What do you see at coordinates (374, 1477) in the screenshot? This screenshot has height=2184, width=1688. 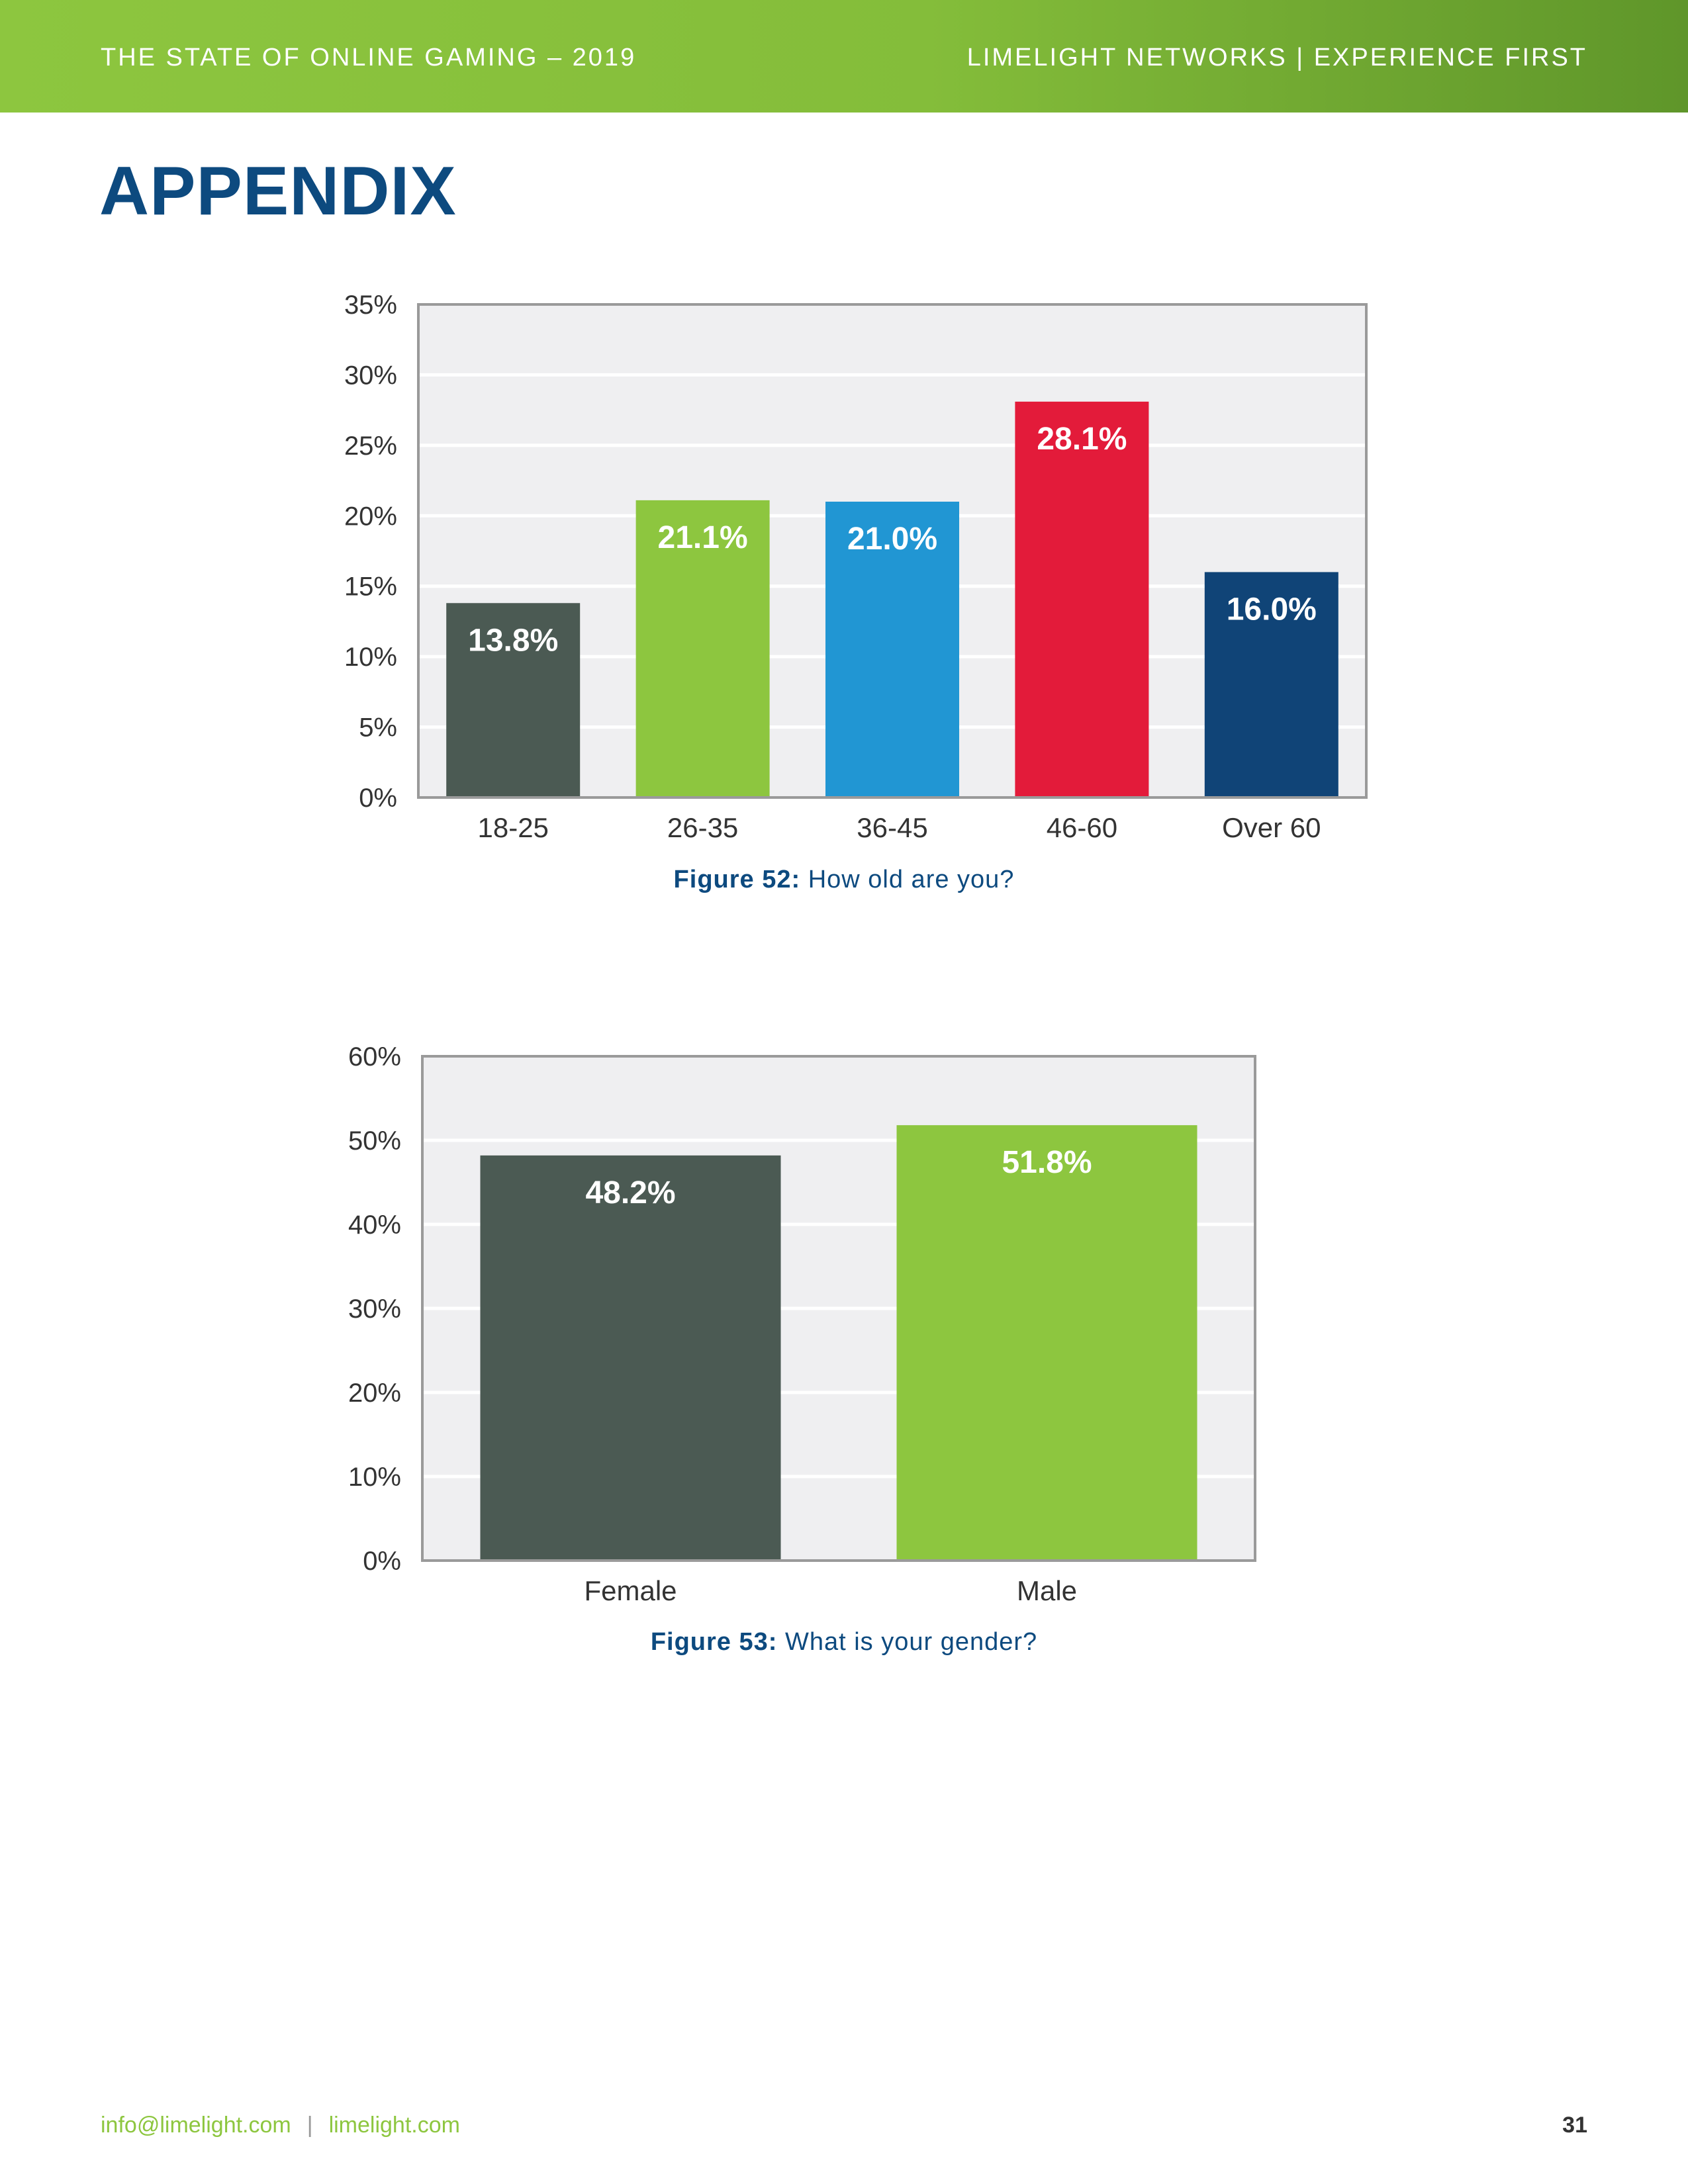 I see `gender-y-tick-label: 10%` at bounding box center [374, 1477].